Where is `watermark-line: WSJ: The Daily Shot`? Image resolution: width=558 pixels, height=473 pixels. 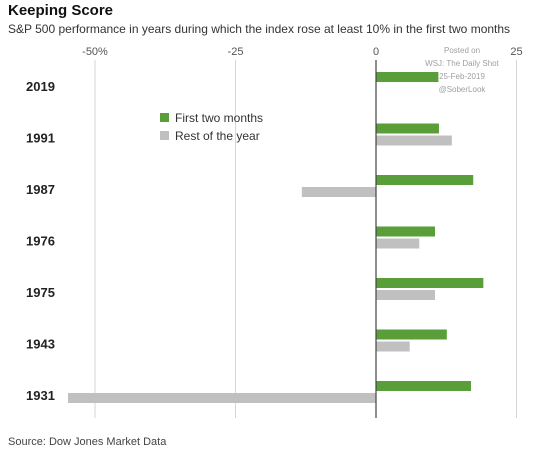 watermark-line: WSJ: The Daily Shot is located at coordinates (462, 63).